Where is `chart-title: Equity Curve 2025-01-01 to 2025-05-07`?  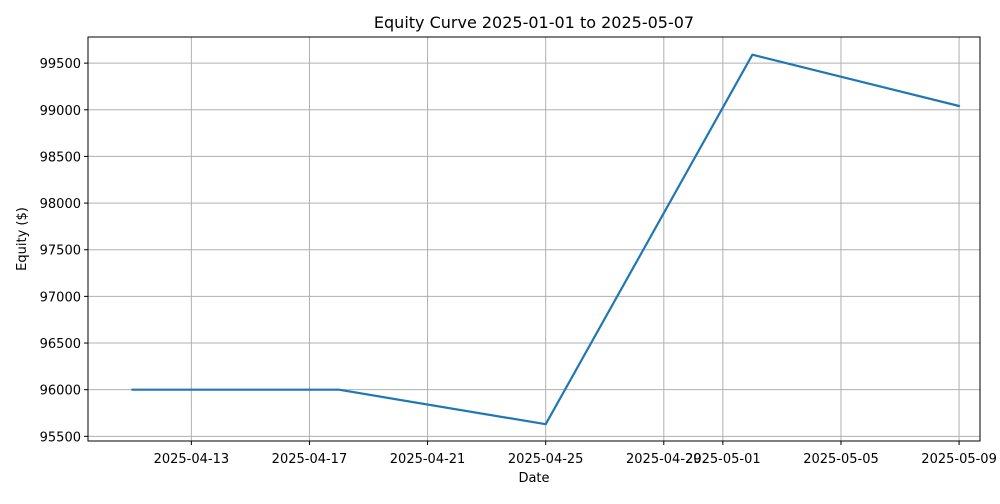
chart-title: Equity Curve 2025-01-01 to 2025-05-07 is located at coordinates (534, 22).